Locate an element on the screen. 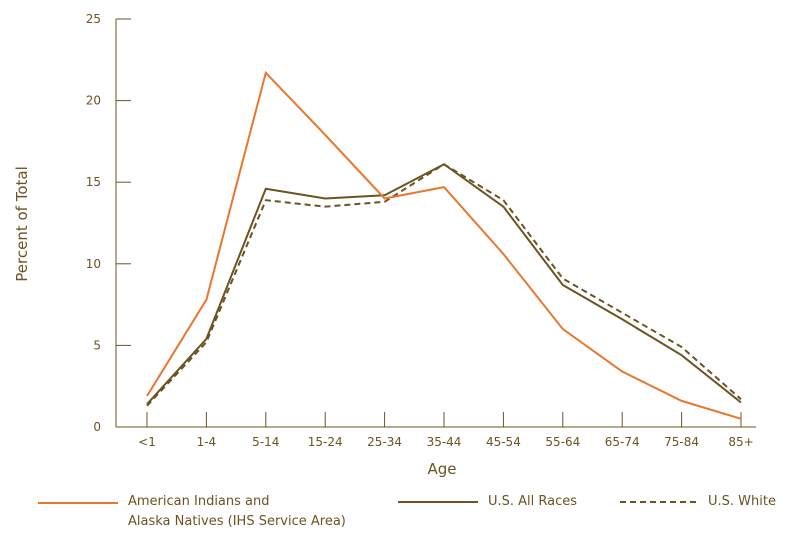 The width and height of the screenshot is (792, 535). x-tick-label: 1-4 is located at coordinates (207, 442).